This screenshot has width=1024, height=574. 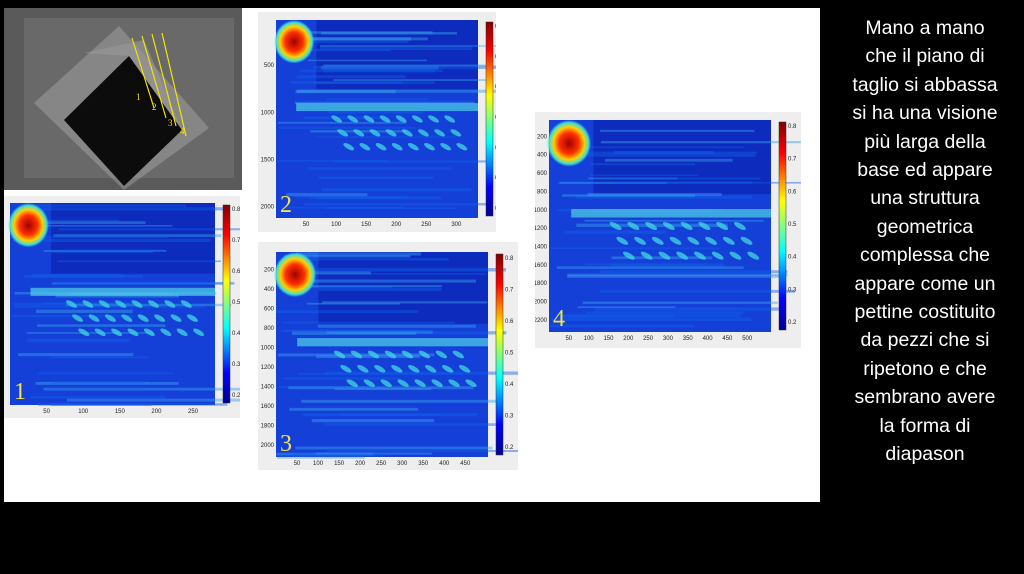 I want to click on y-tick-label: 600, so click(x=542, y=174).